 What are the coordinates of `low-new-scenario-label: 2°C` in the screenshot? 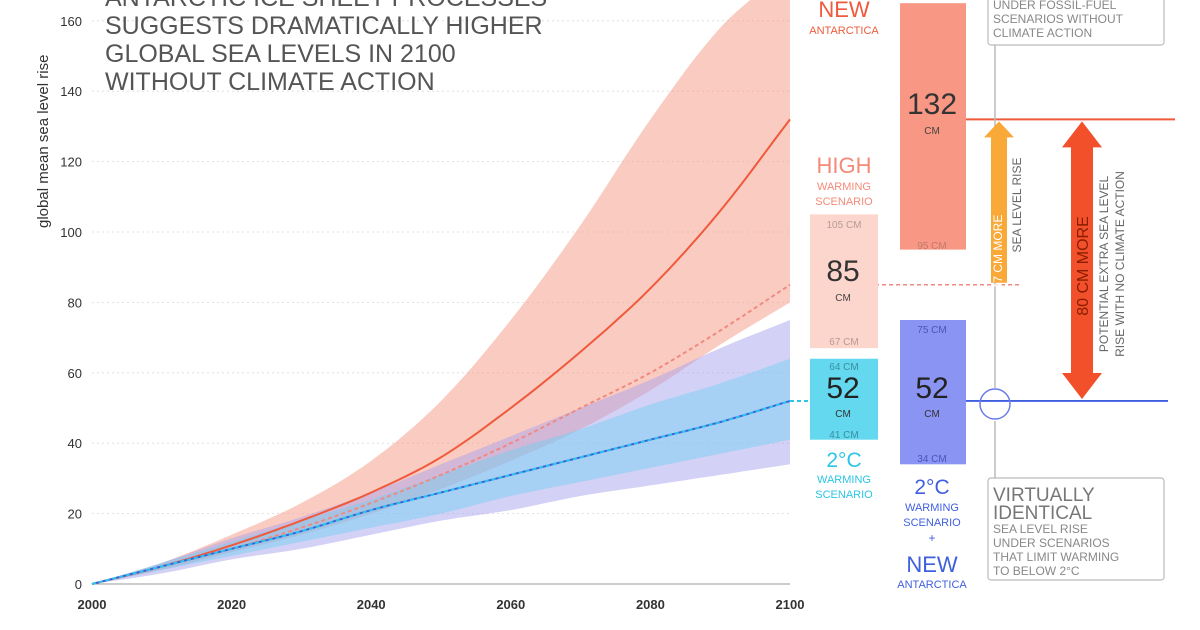 It's located at (931, 487).